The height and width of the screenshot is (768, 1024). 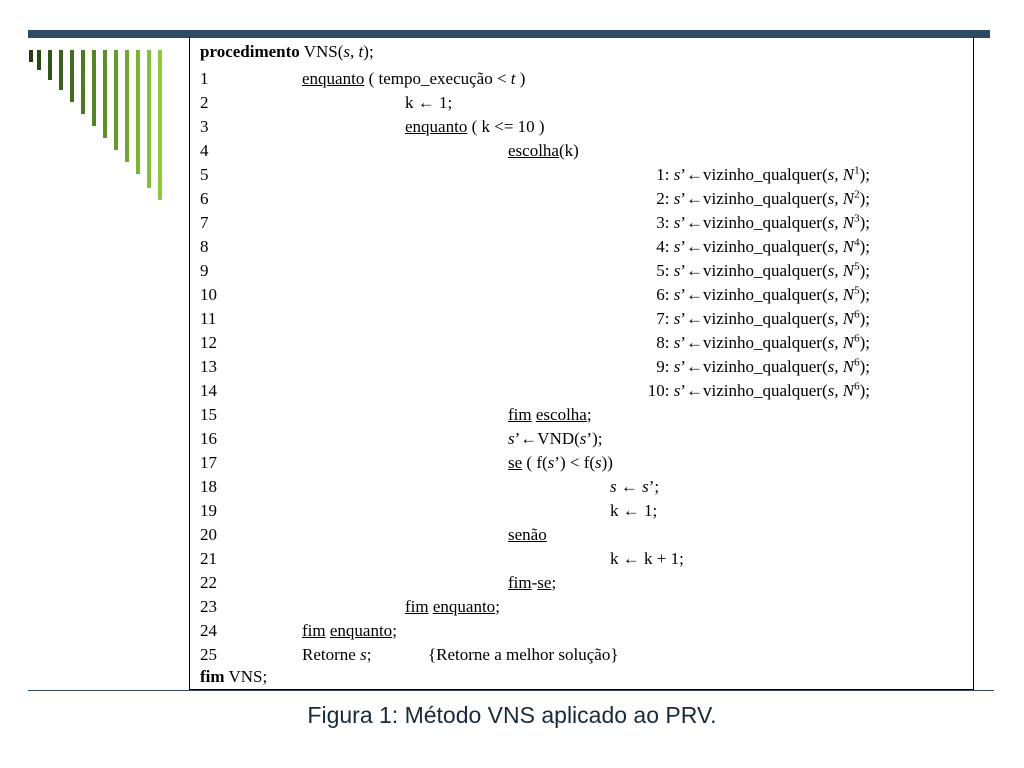 I want to click on header-sep: ,, so click(x=354, y=51).